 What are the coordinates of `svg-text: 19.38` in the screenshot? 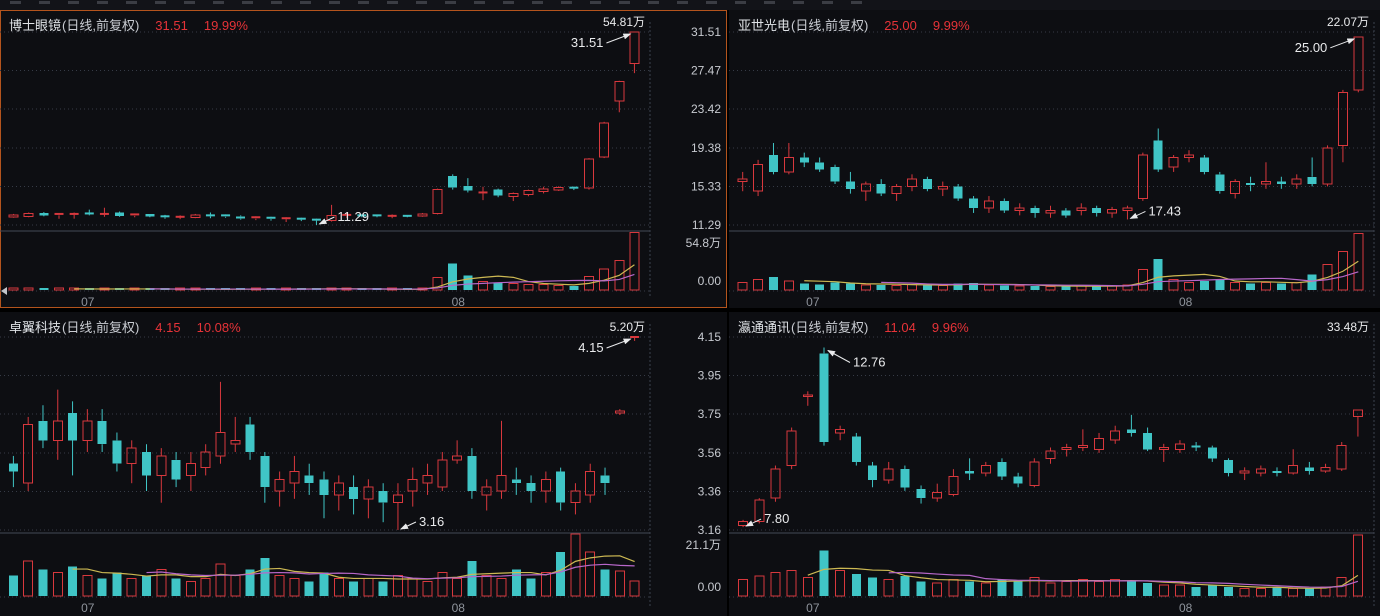 It's located at (706, 148).